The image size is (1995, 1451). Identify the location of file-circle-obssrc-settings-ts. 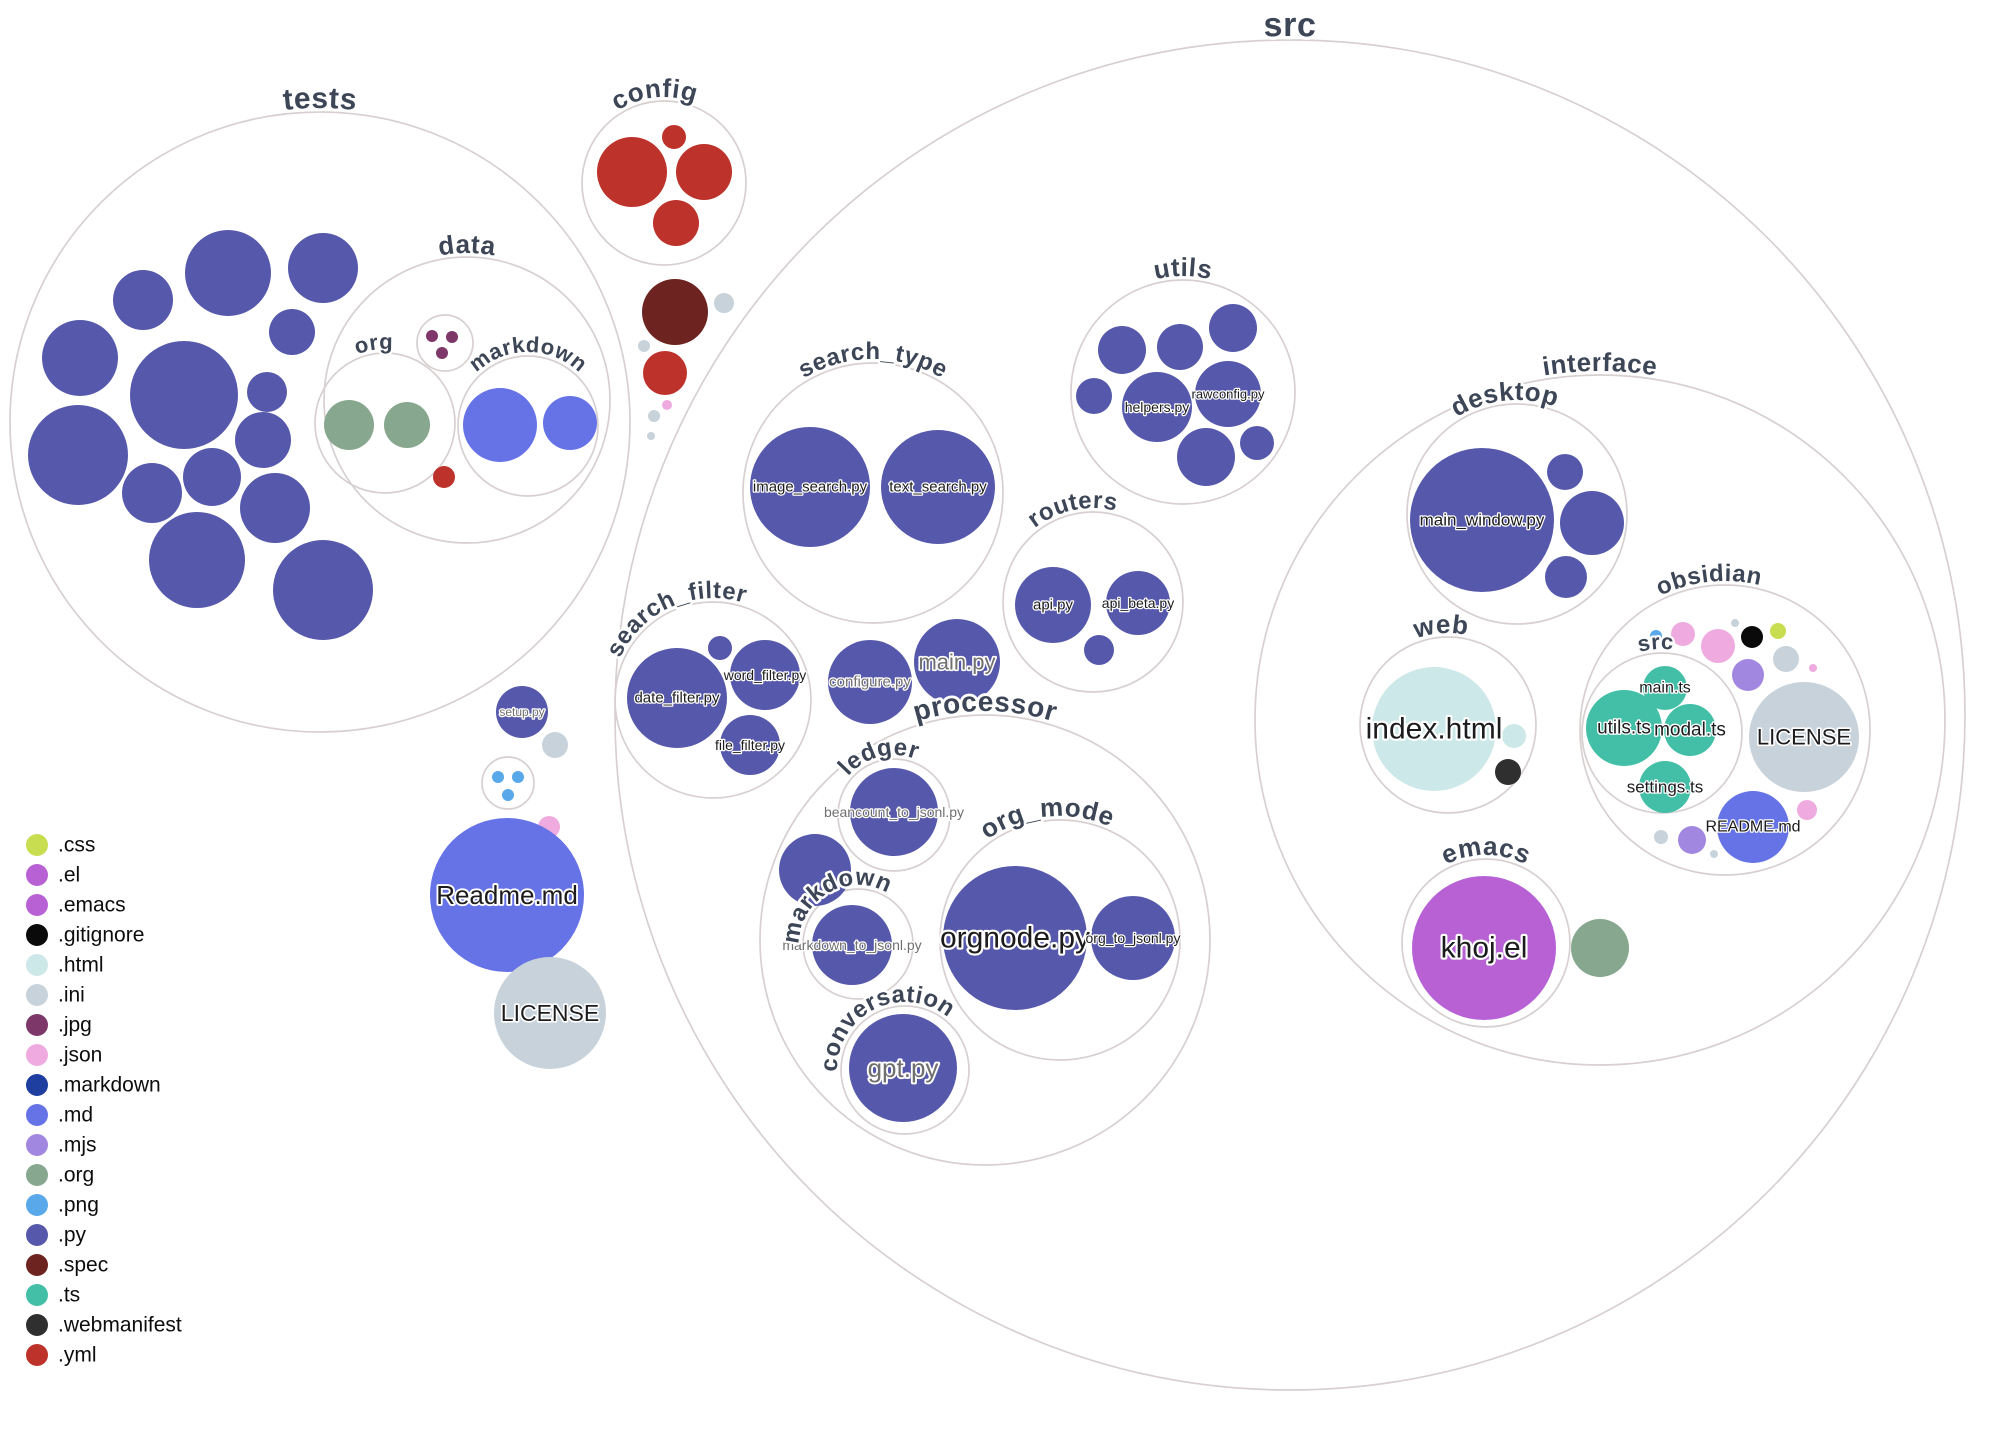
(1665, 787).